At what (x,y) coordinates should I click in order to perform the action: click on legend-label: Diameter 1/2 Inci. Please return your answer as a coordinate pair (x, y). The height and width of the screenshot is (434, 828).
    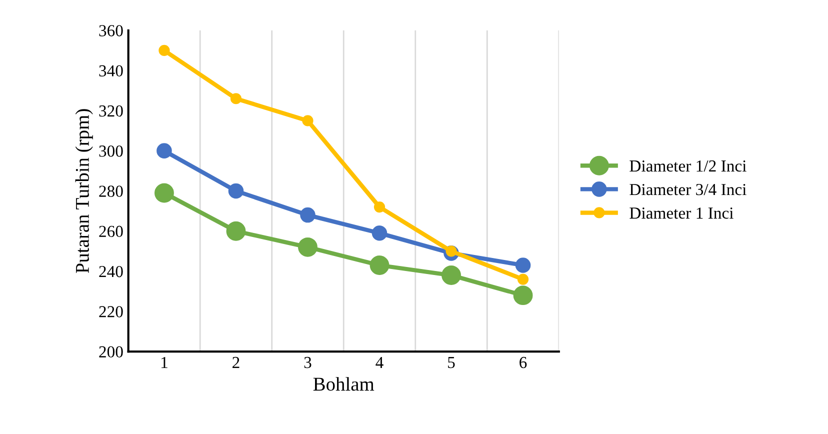
    Looking at the image, I should click on (688, 166).